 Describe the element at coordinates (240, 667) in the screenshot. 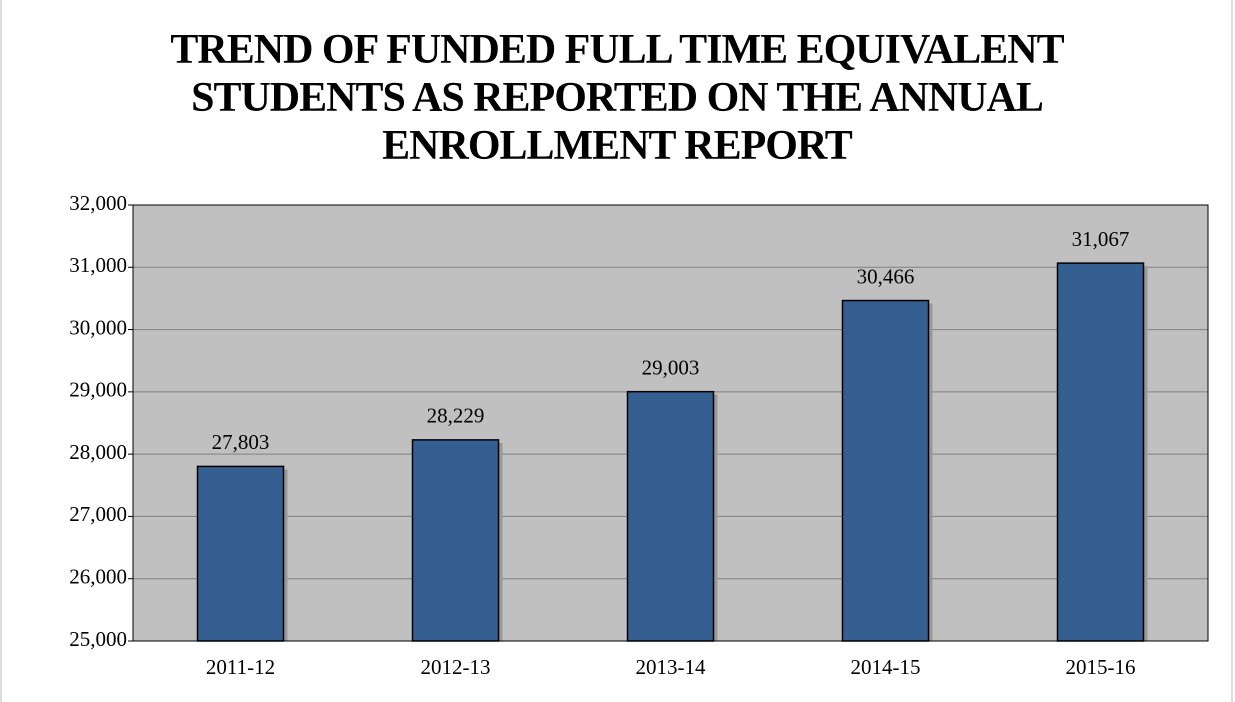

I see `x-tick-label: 2011-12` at that location.